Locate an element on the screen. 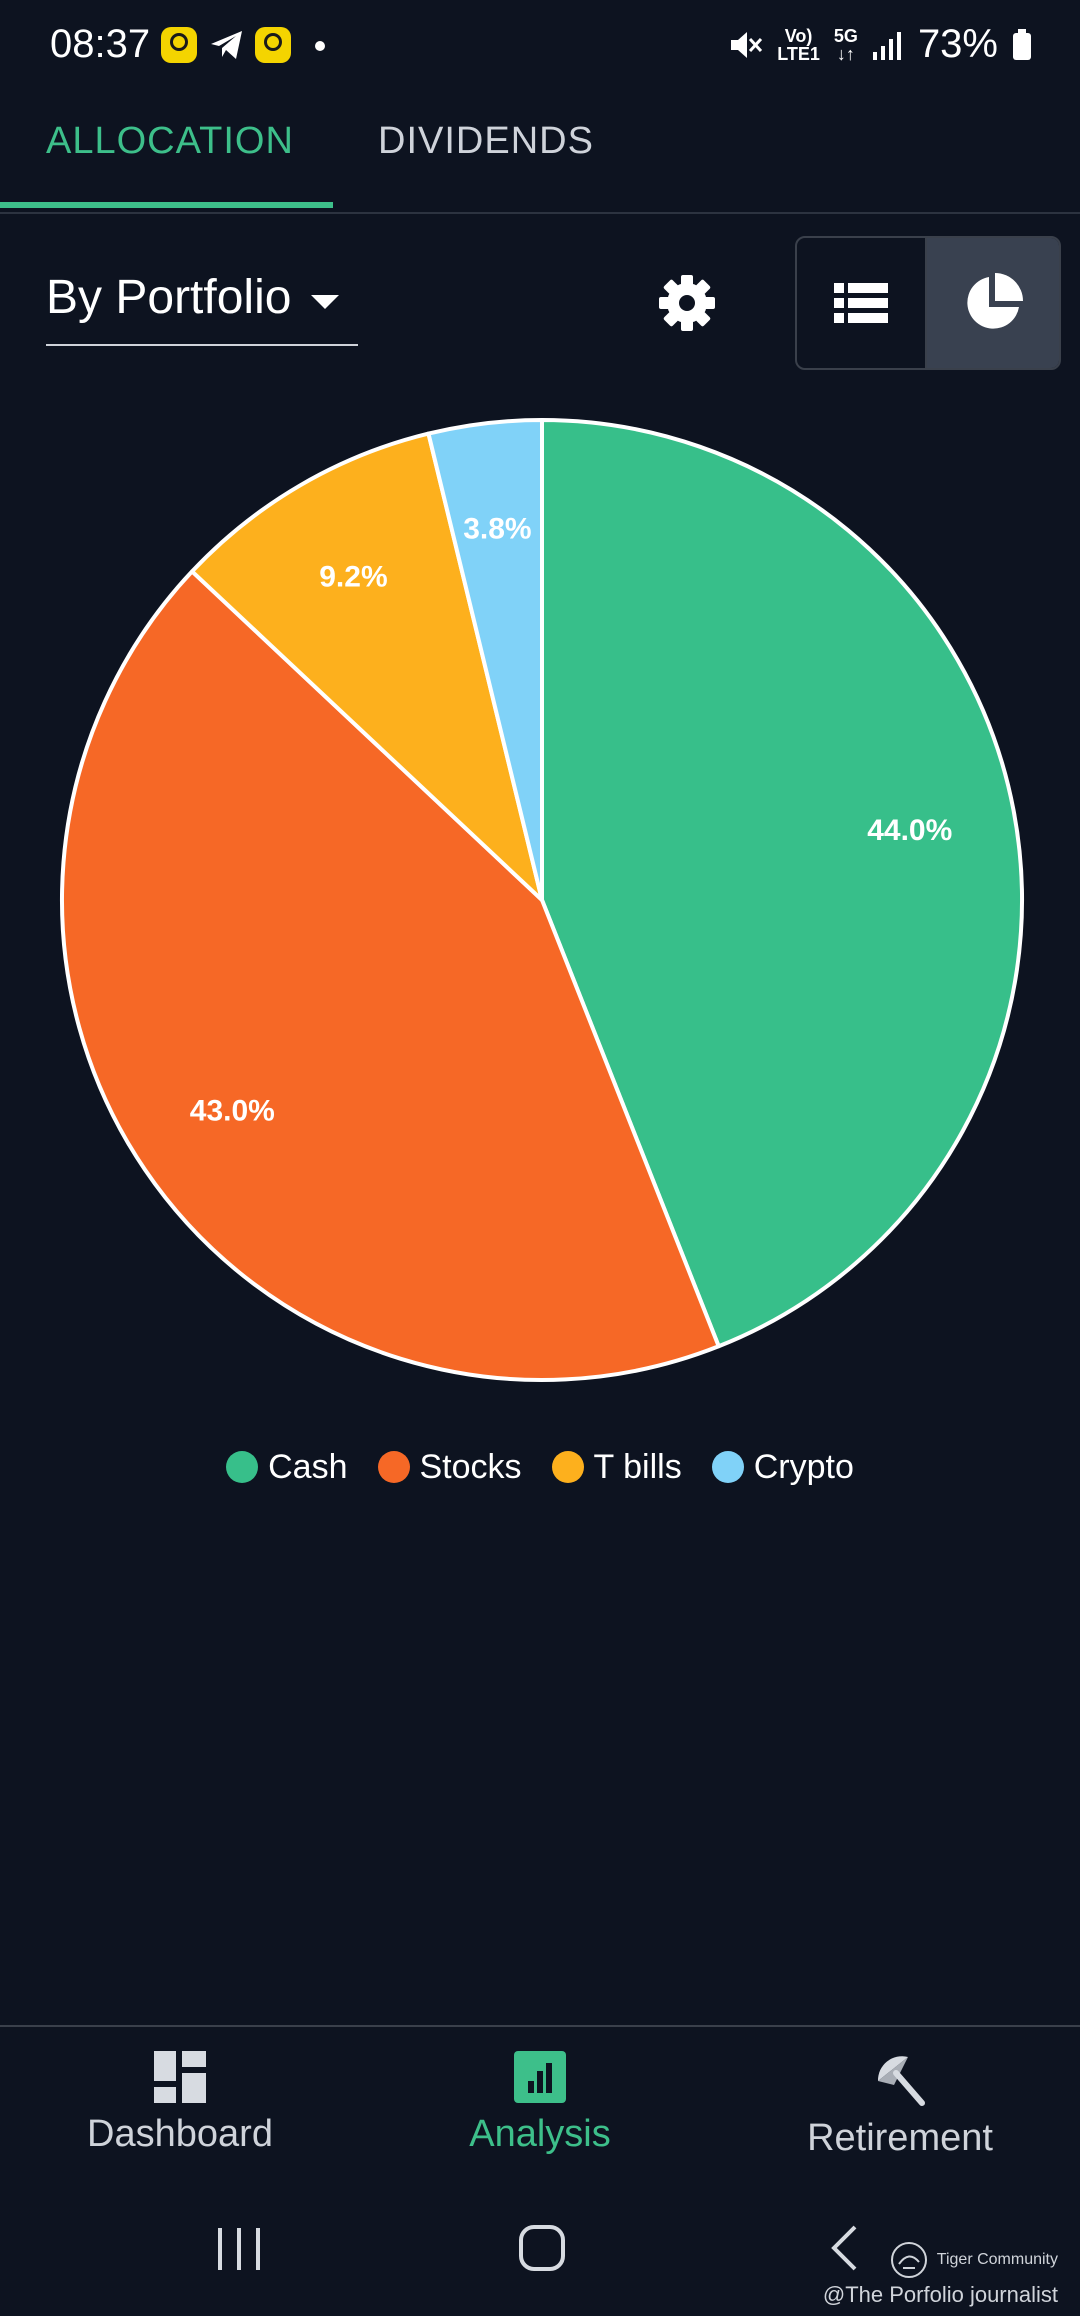 This screenshot has width=1080, height=2316. list-view-button is located at coordinates (862, 303).